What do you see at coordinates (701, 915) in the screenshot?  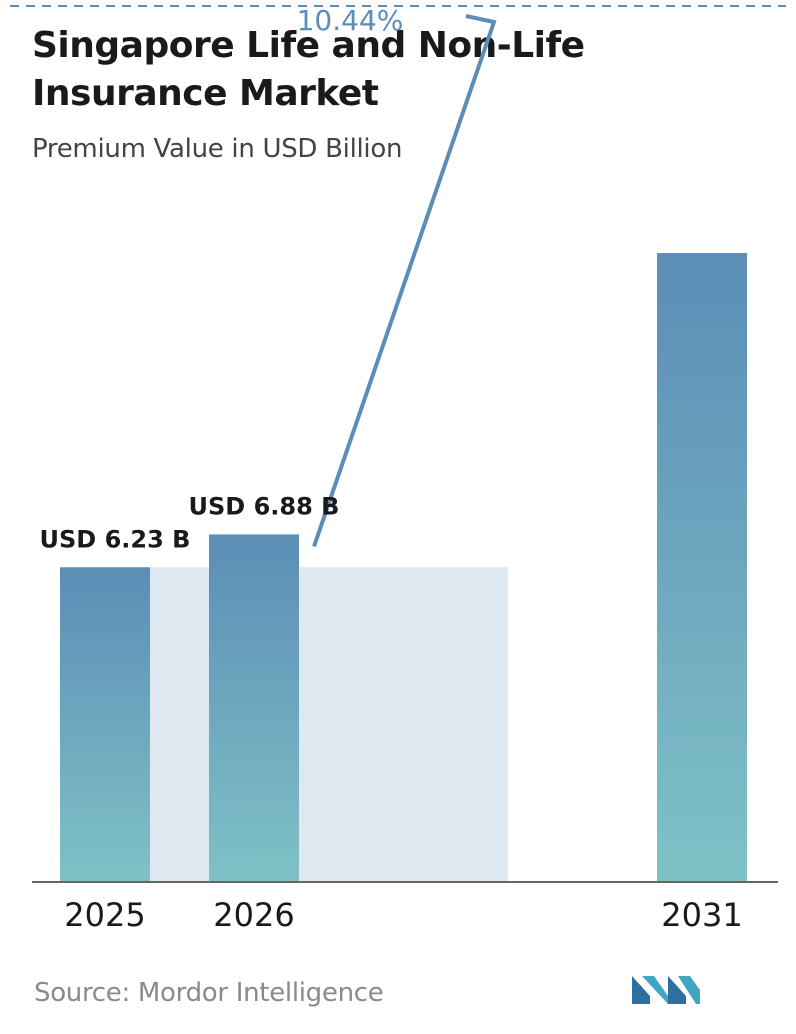 I see `x-tick-2031: 2031` at bounding box center [701, 915].